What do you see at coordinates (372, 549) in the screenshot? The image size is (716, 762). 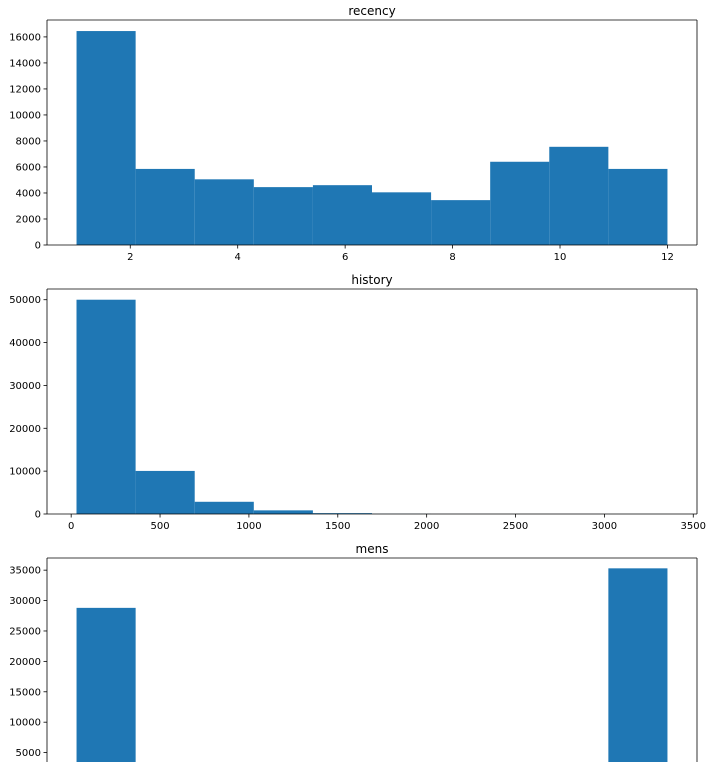 I see `chart-title: mens` at bounding box center [372, 549].